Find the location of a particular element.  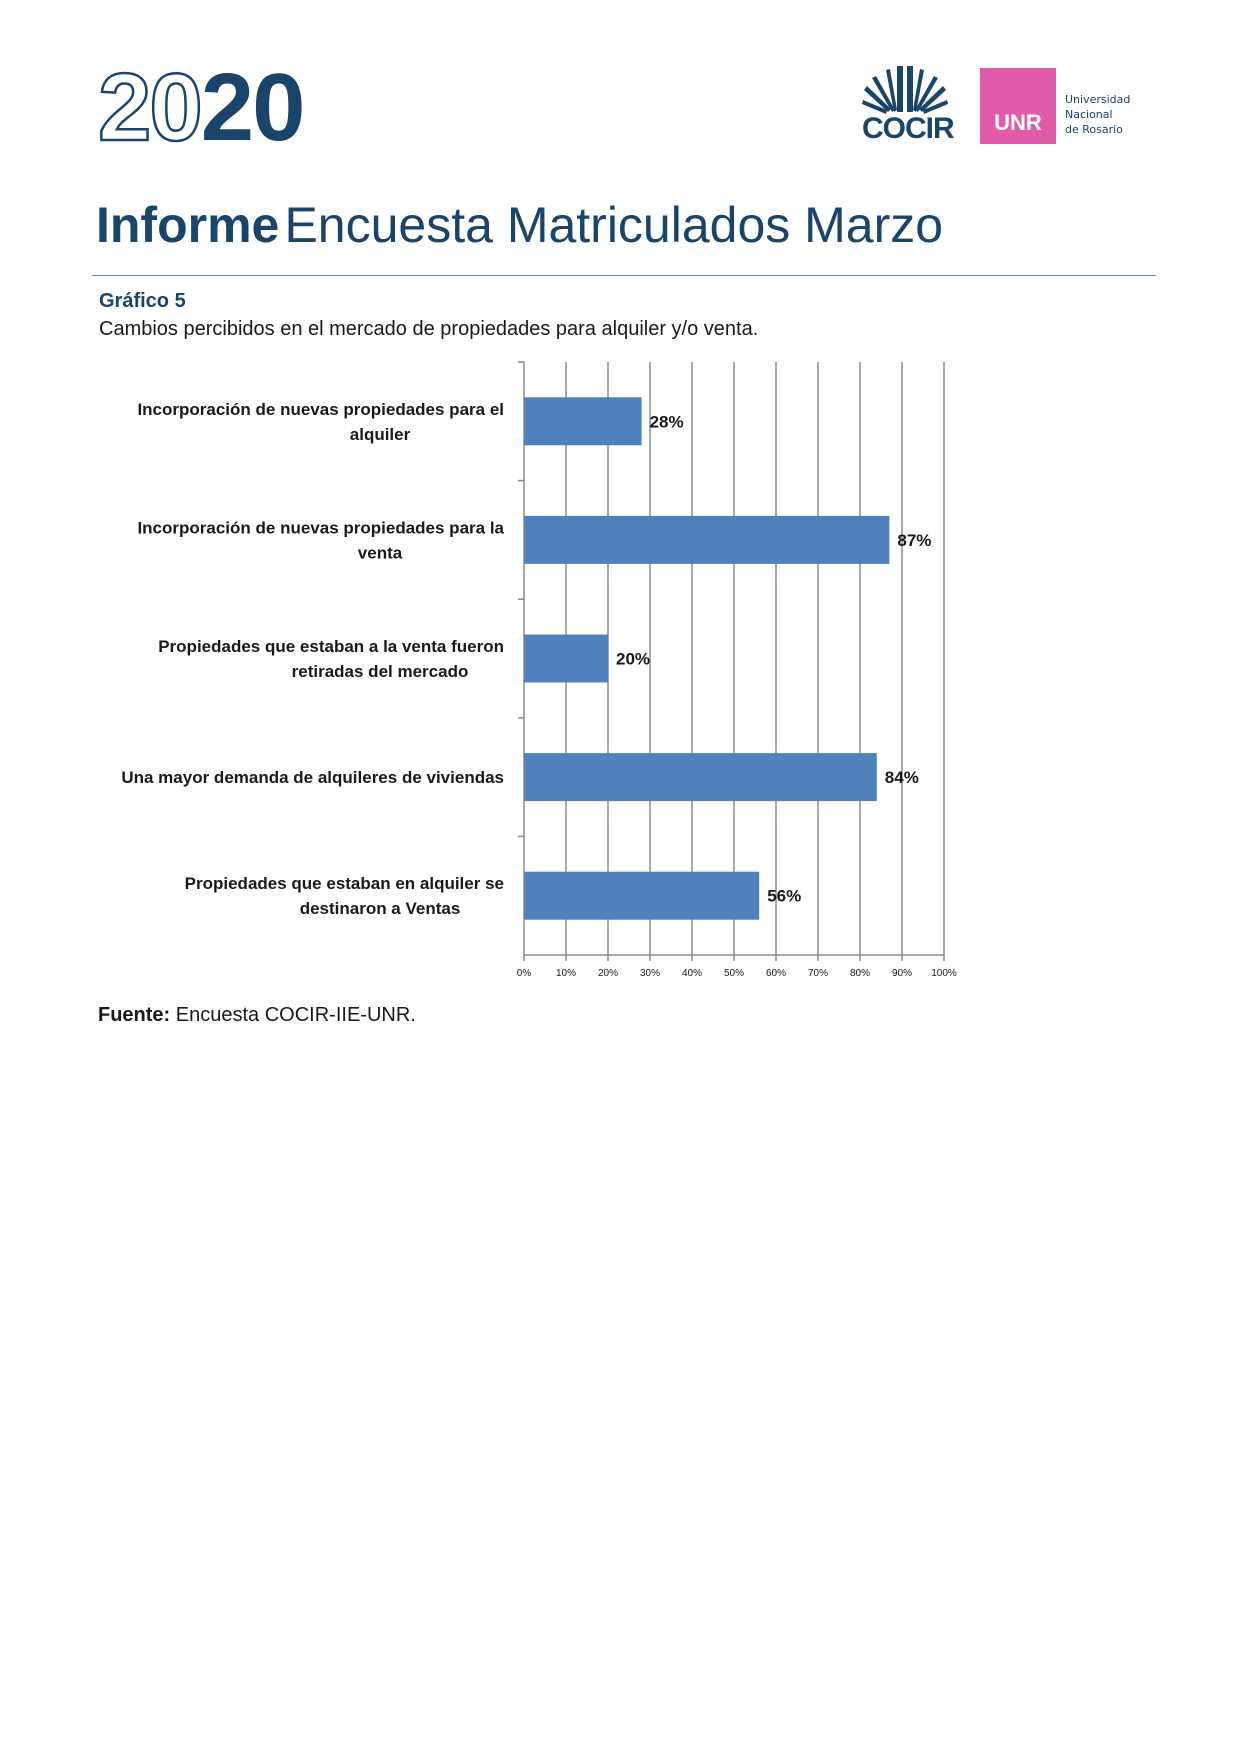

unr-logo-text: UNR is located at coordinates (1018, 122).